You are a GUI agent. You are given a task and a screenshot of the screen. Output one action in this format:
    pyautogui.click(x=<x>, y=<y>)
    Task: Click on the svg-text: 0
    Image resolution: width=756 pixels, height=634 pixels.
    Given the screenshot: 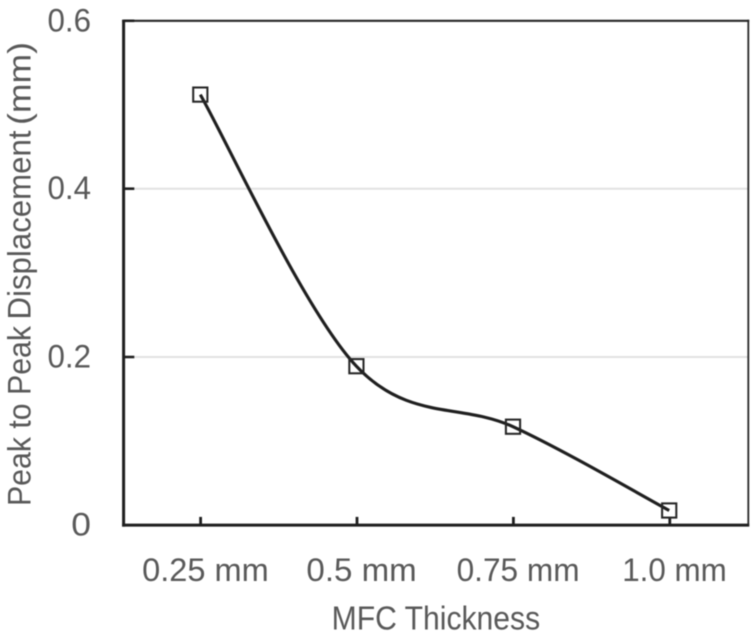 What is the action you would take?
    pyautogui.click(x=81, y=524)
    